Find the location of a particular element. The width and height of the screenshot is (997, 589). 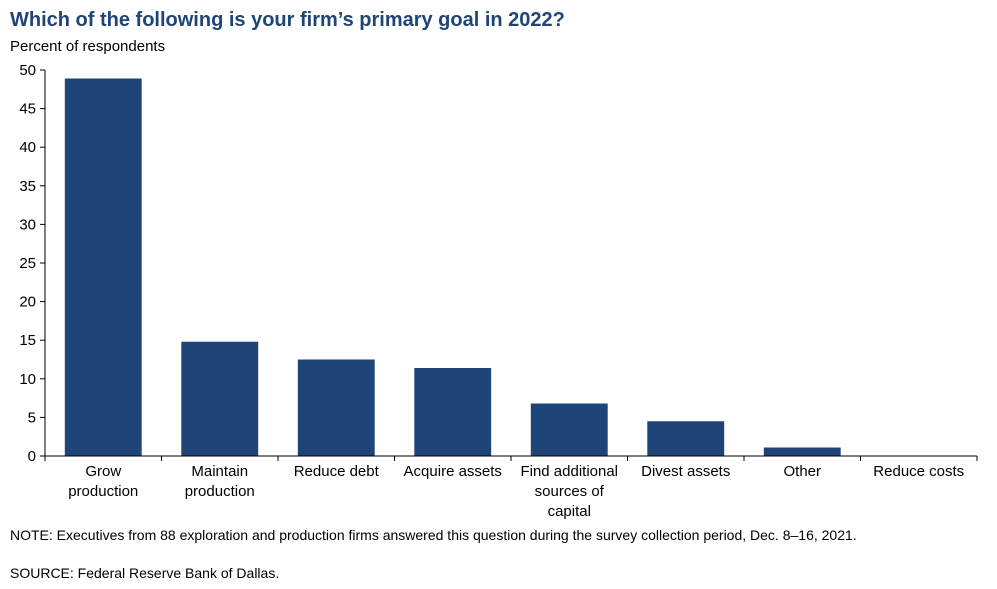

y-tick-label: 30 is located at coordinates (27, 224).